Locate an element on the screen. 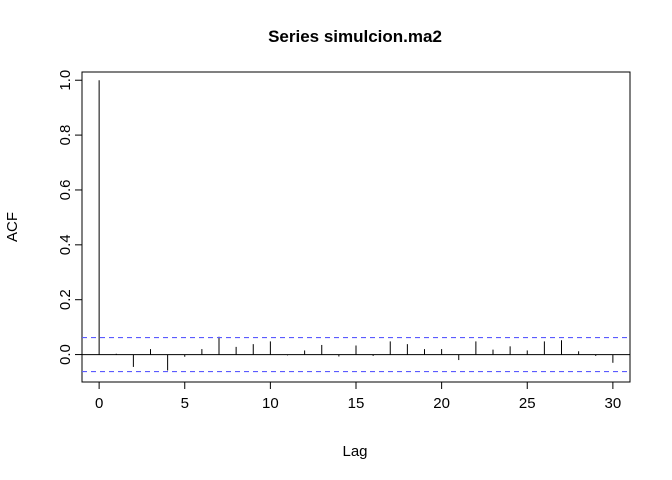  x-axis: 0 5 10 15 20 25 30 is located at coordinates (358, 396).